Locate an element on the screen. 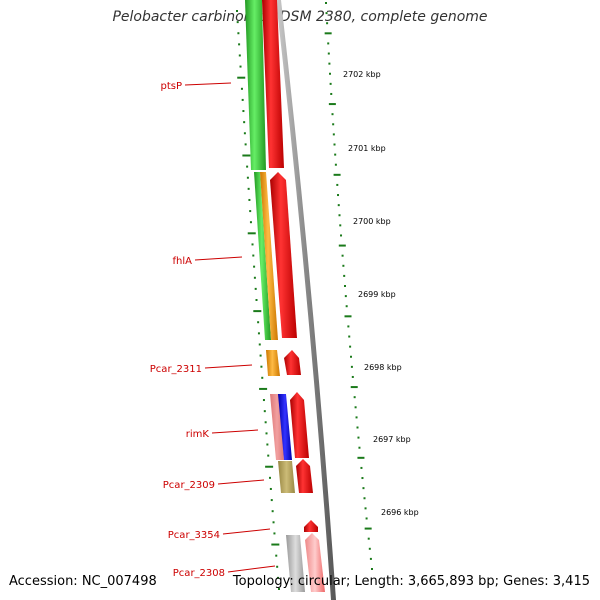 This screenshot has height=600, width=600. leader-ptsP is located at coordinates (208, 84).